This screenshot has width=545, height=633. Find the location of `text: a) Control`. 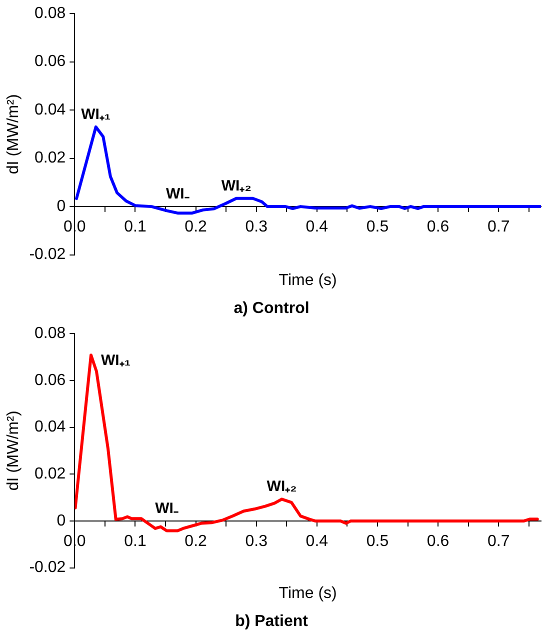

text: a) Control is located at coordinates (272, 308).